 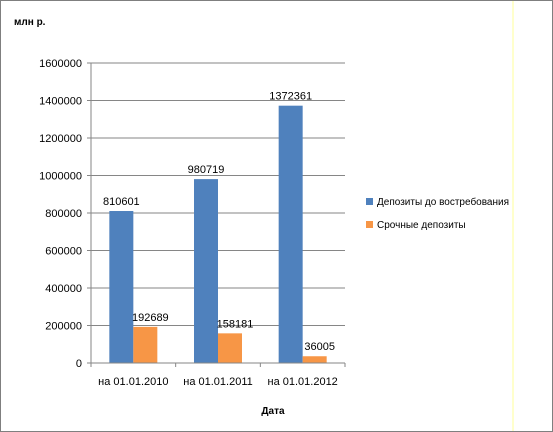 I want to click on x-axis-title: Дата, so click(x=273, y=411).